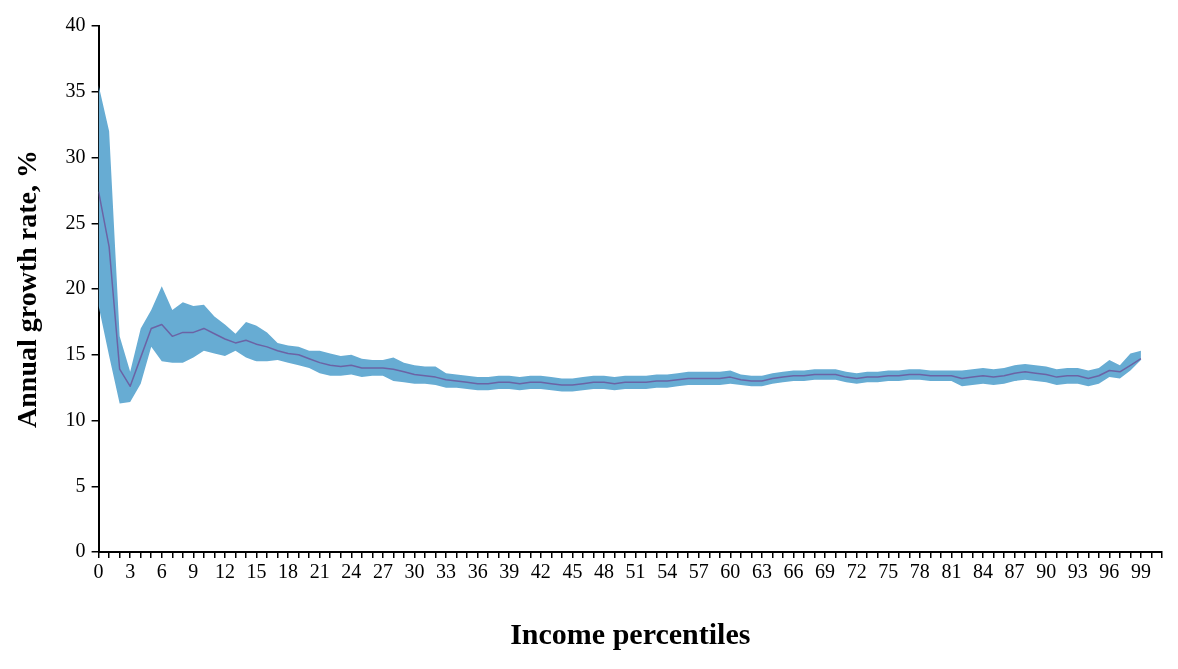 This screenshot has width=1178, height=669. I want to click on y-tick-label: 15, so click(75, 353).